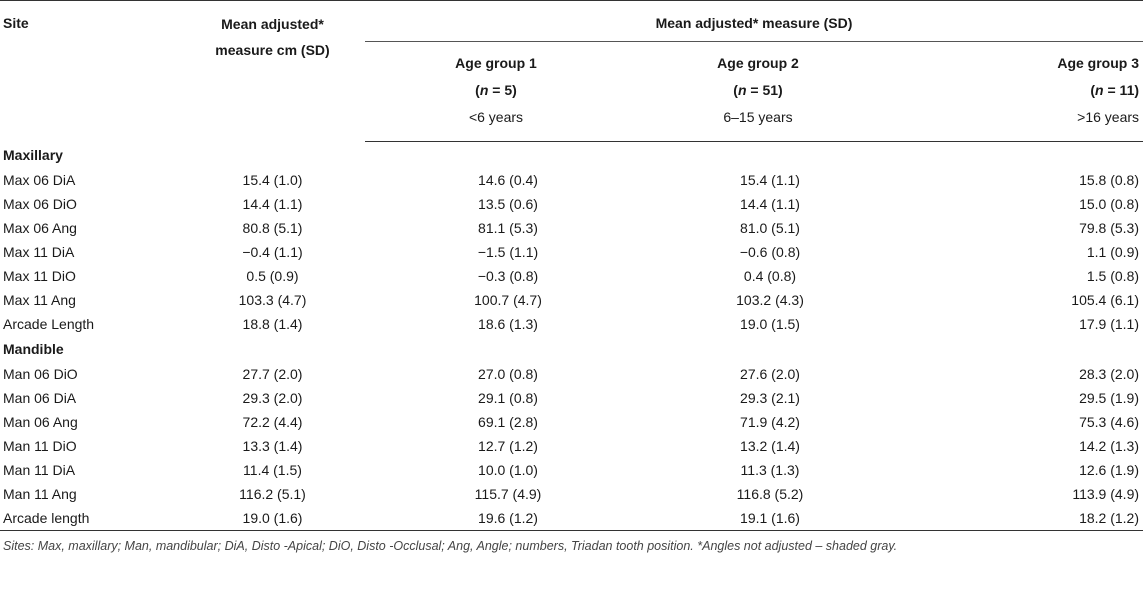  What do you see at coordinates (272, 204) in the screenshot?
I see `cell-mean: 14.4 (1.1)` at bounding box center [272, 204].